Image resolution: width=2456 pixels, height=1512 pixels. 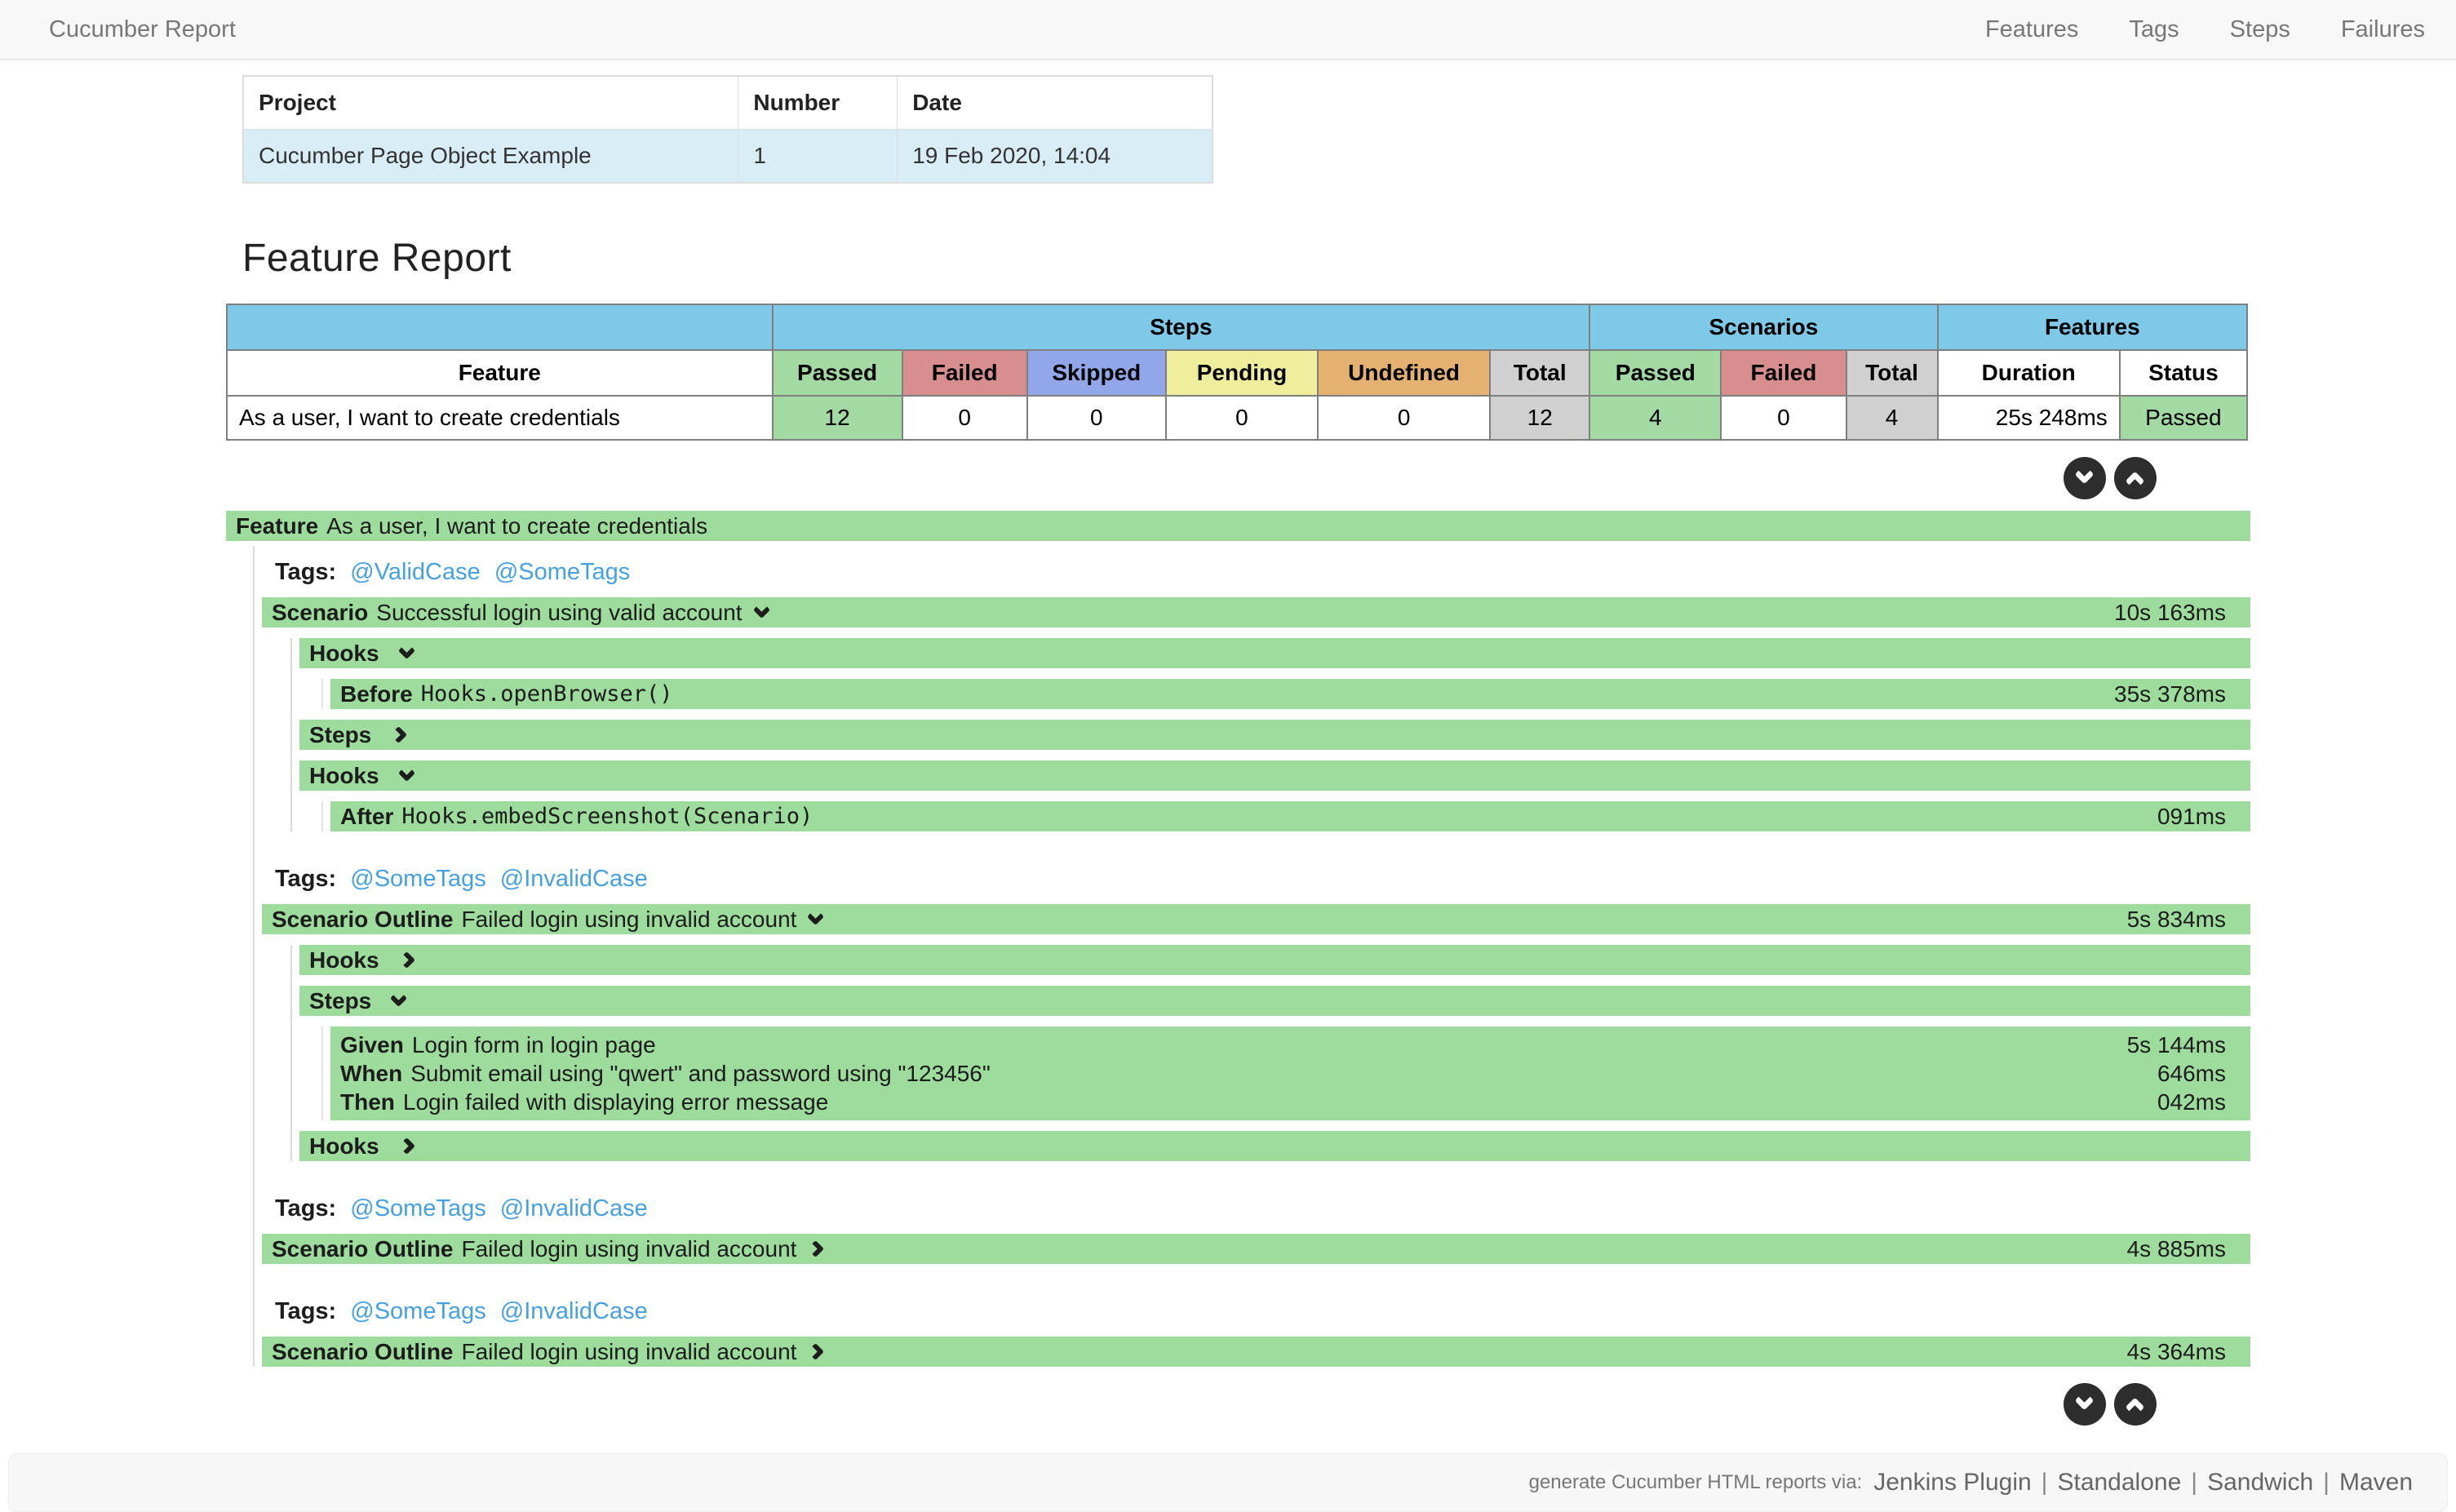 I want to click on tags-row: Tags: @SomeTags @InvalidCase, so click(x=1256, y=1311).